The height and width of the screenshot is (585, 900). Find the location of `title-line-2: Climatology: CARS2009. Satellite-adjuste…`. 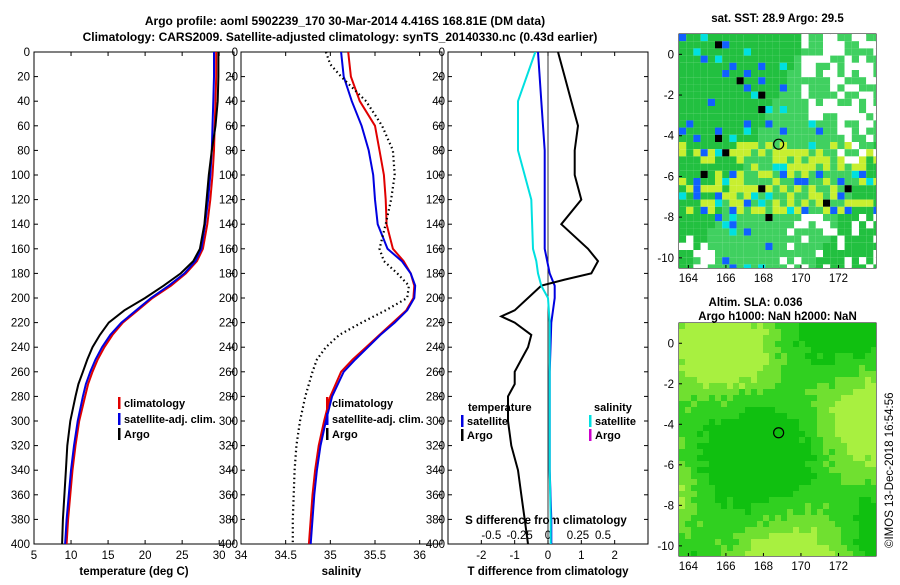

title-line-2: Climatology: CARS2009. Satellite-adjuste… is located at coordinates (340, 37).